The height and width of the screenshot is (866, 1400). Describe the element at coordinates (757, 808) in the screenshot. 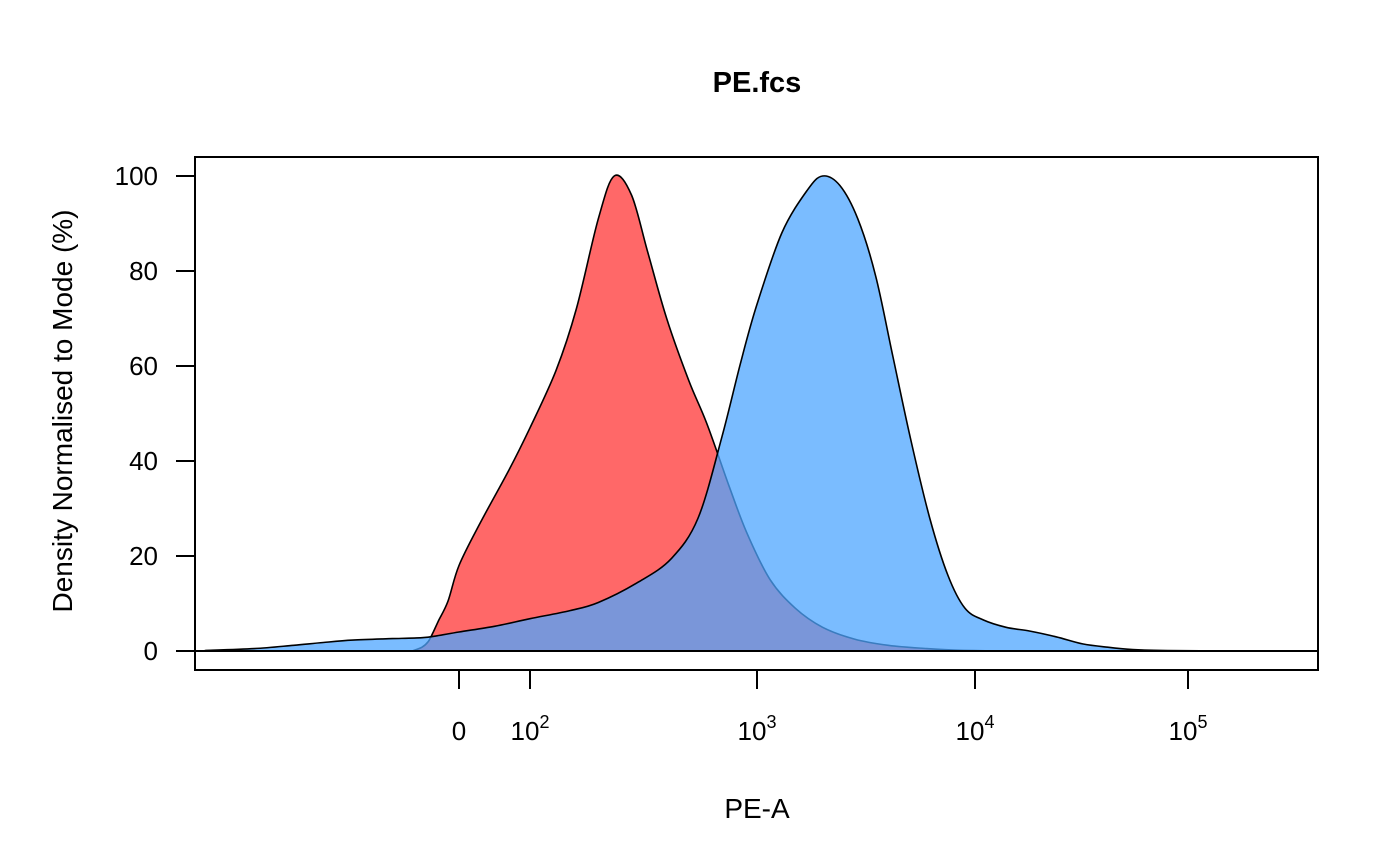

I see `x-axis-label: PE-A` at that location.